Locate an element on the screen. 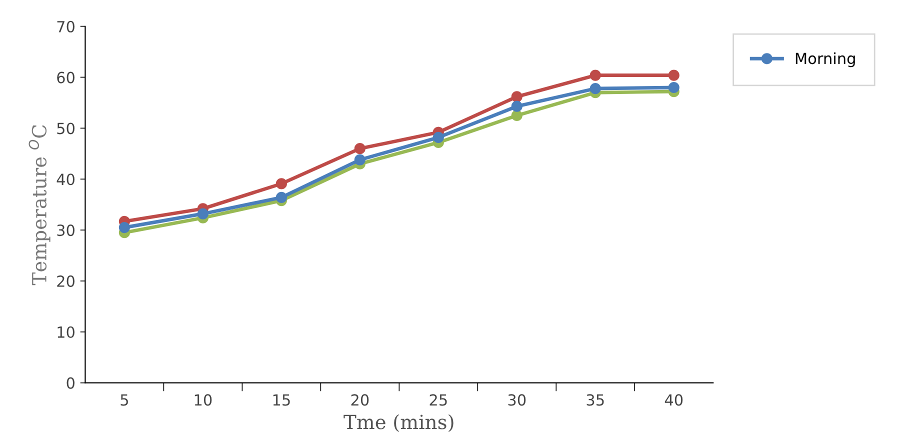 The image size is (897, 440). x-tick-label: 25 is located at coordinates (438, 400).